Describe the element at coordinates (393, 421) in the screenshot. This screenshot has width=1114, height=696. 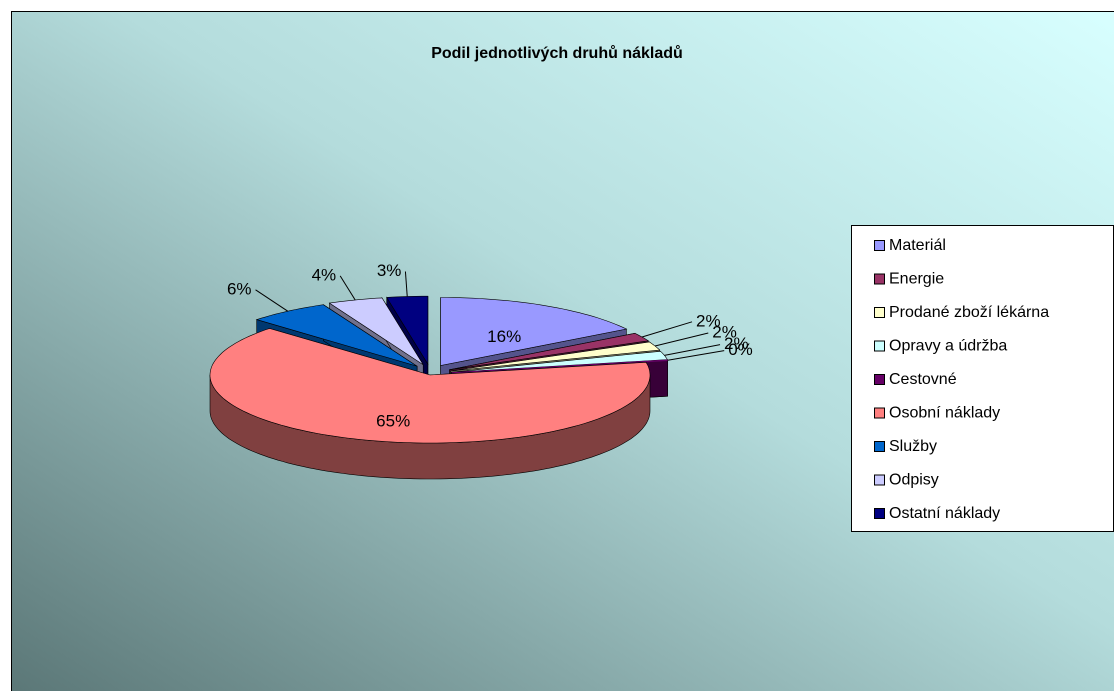
I see `data-label: 65%` at that location.